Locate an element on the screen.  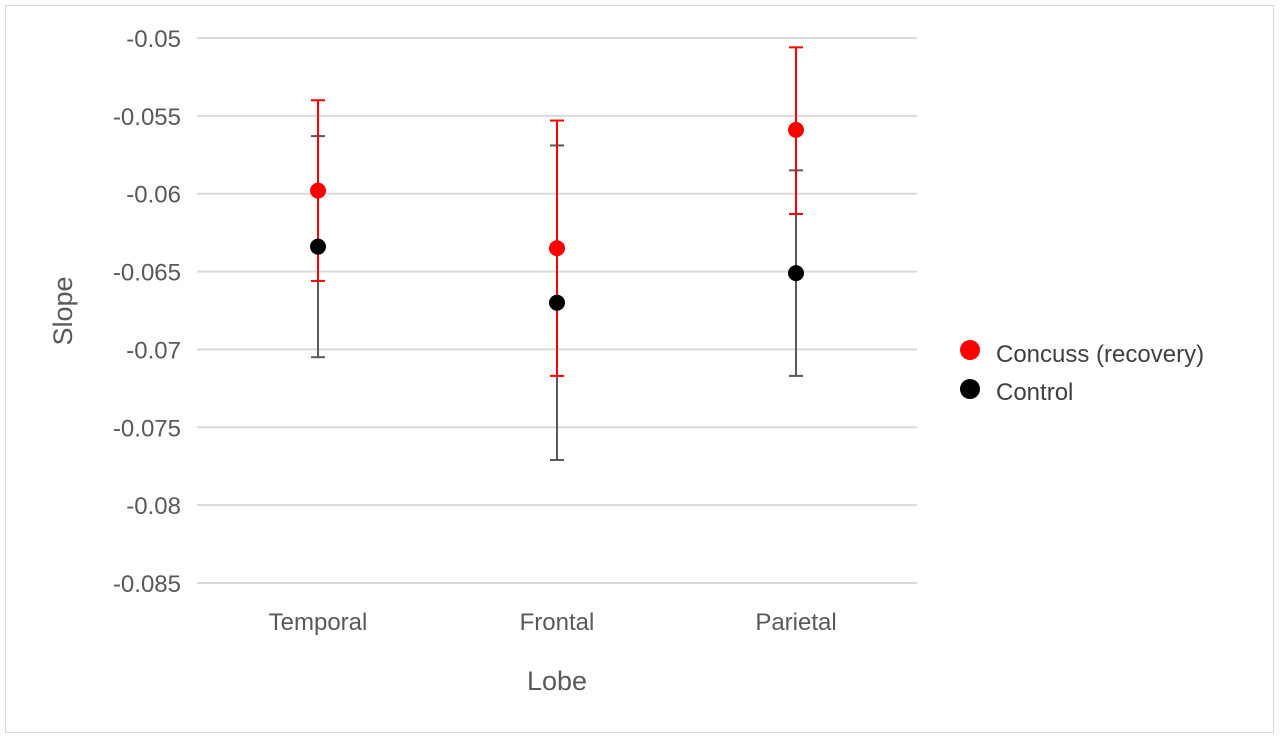
y-tick-label: -0.07 is located at coordinates (153, 350).